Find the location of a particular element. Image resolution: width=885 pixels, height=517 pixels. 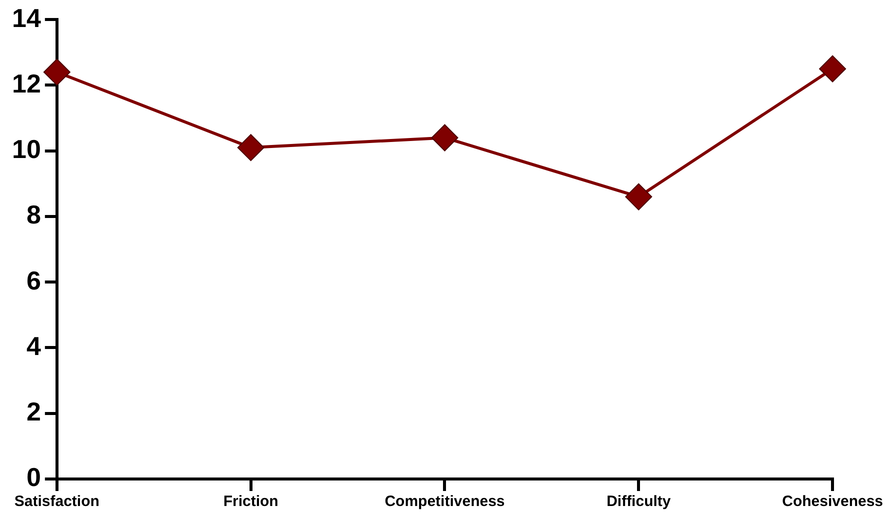

y-tick-label: 2 is located at coordinates (33, 411).